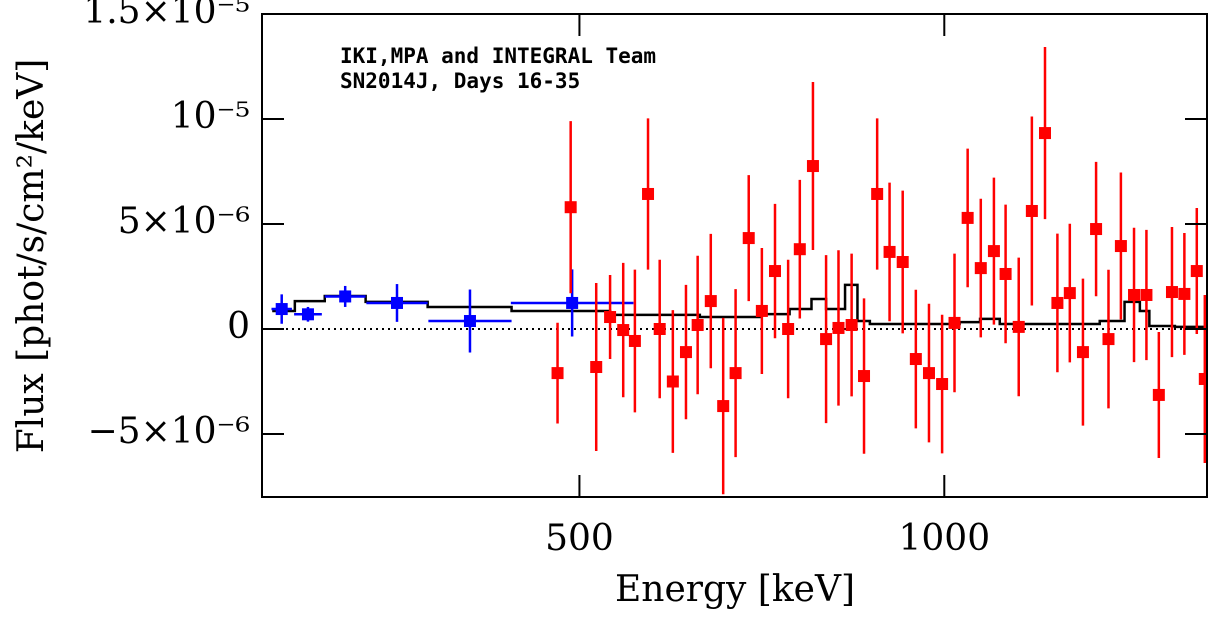 The height and width of the screenshot is (618, 1212). I want to click on y-axis-label: Flux [phot/s/cm²/keV], so click(31, 256).